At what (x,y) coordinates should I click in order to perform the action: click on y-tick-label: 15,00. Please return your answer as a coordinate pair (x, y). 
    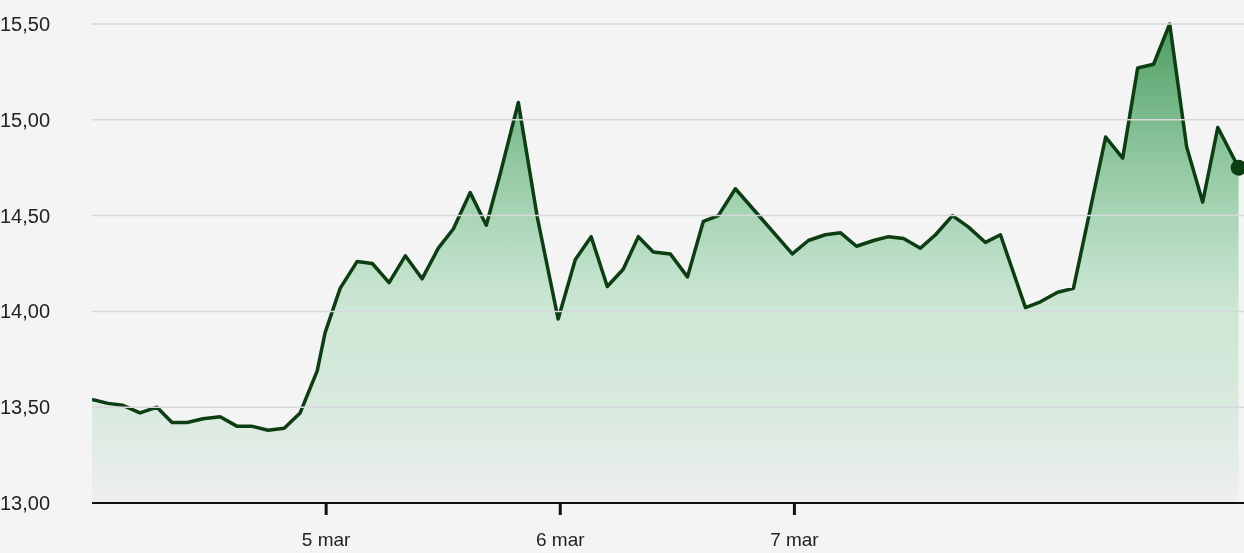
    Looking at the image, I should click on (25, 119).